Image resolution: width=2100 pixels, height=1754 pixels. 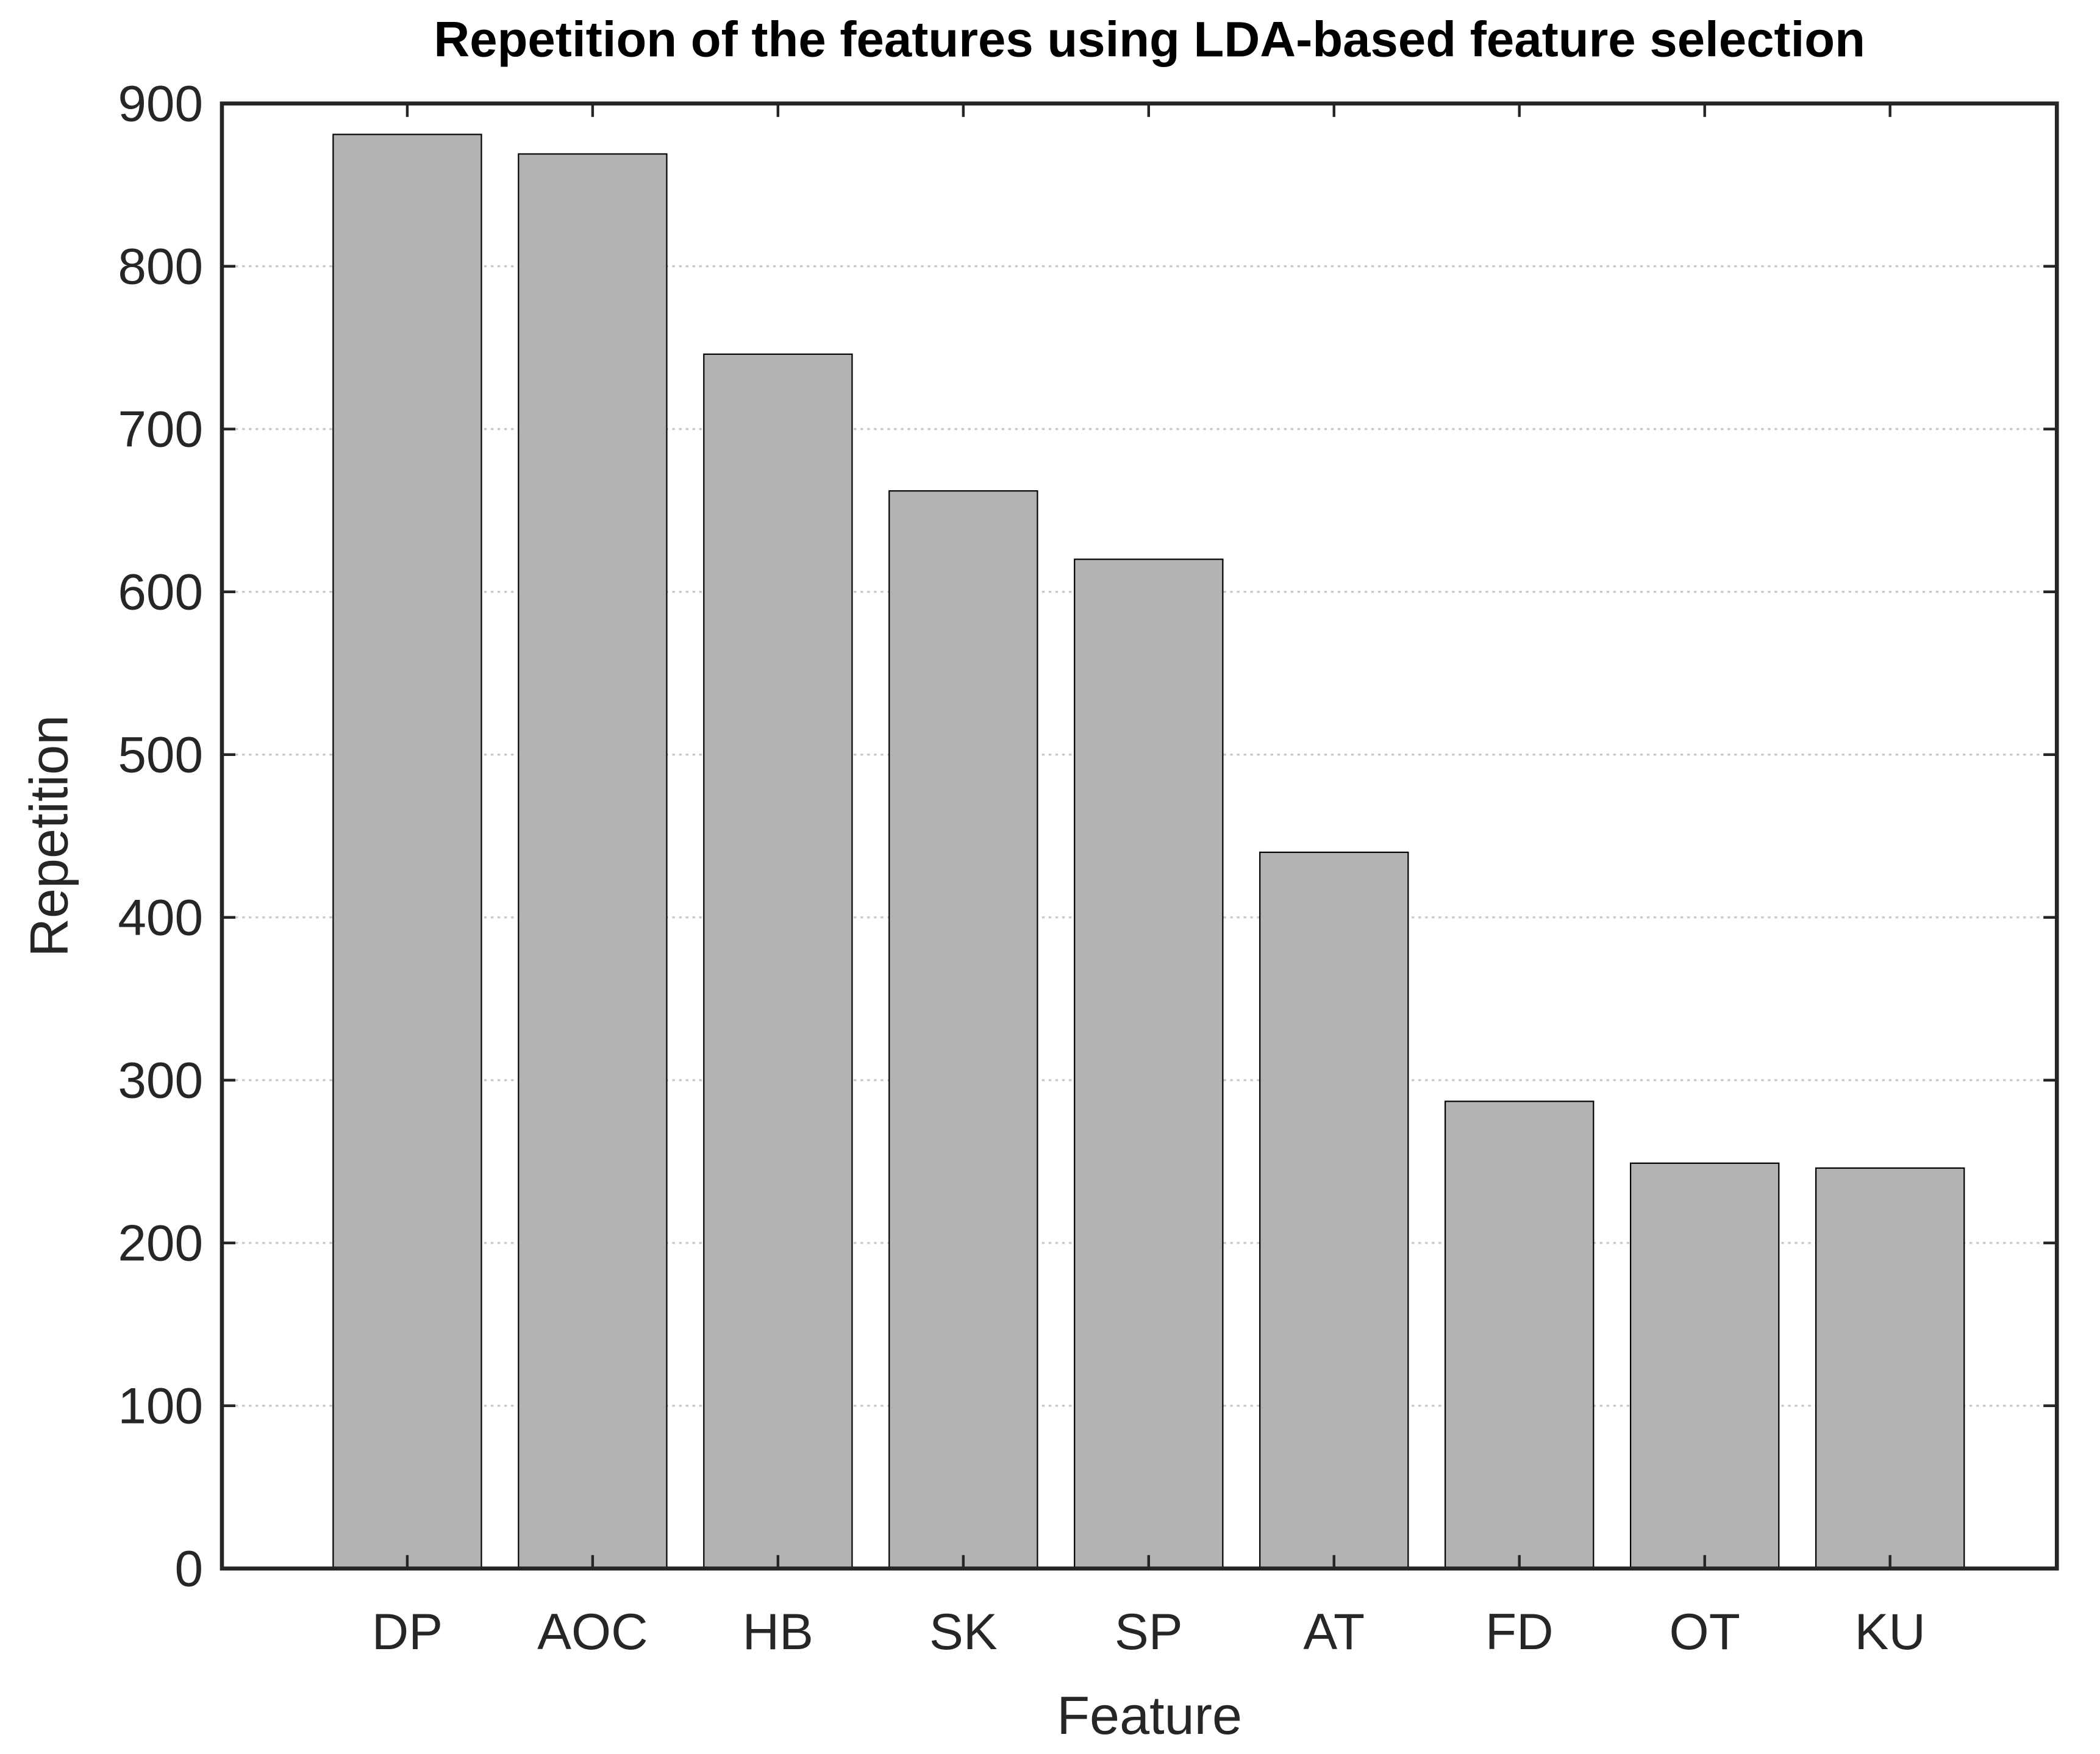 What do you see at coordinates (48, 836) in the screenshot?
I see `y-axis-label: Repetition` at bounding box center [48, 836].